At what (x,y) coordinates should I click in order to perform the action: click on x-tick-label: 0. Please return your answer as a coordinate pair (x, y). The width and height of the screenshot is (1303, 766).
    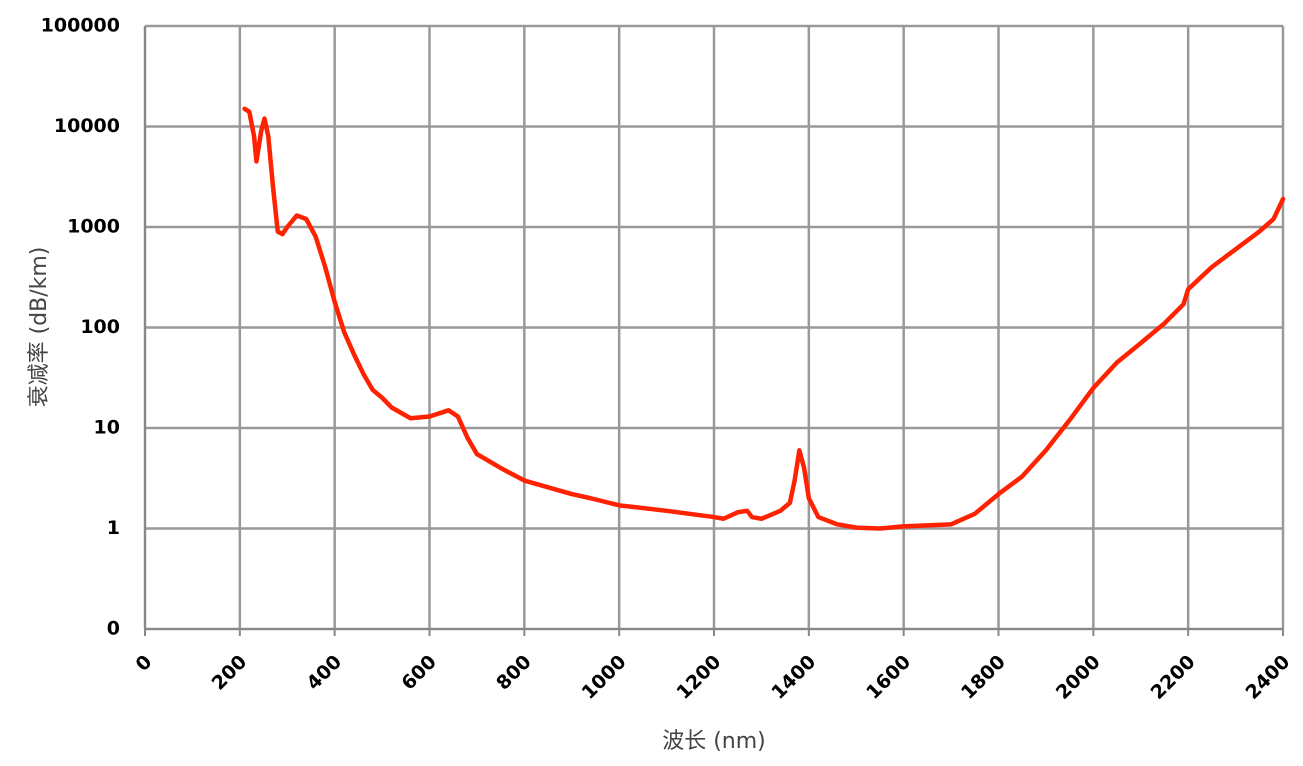
    Looking at the image, I should click on (144, 663).